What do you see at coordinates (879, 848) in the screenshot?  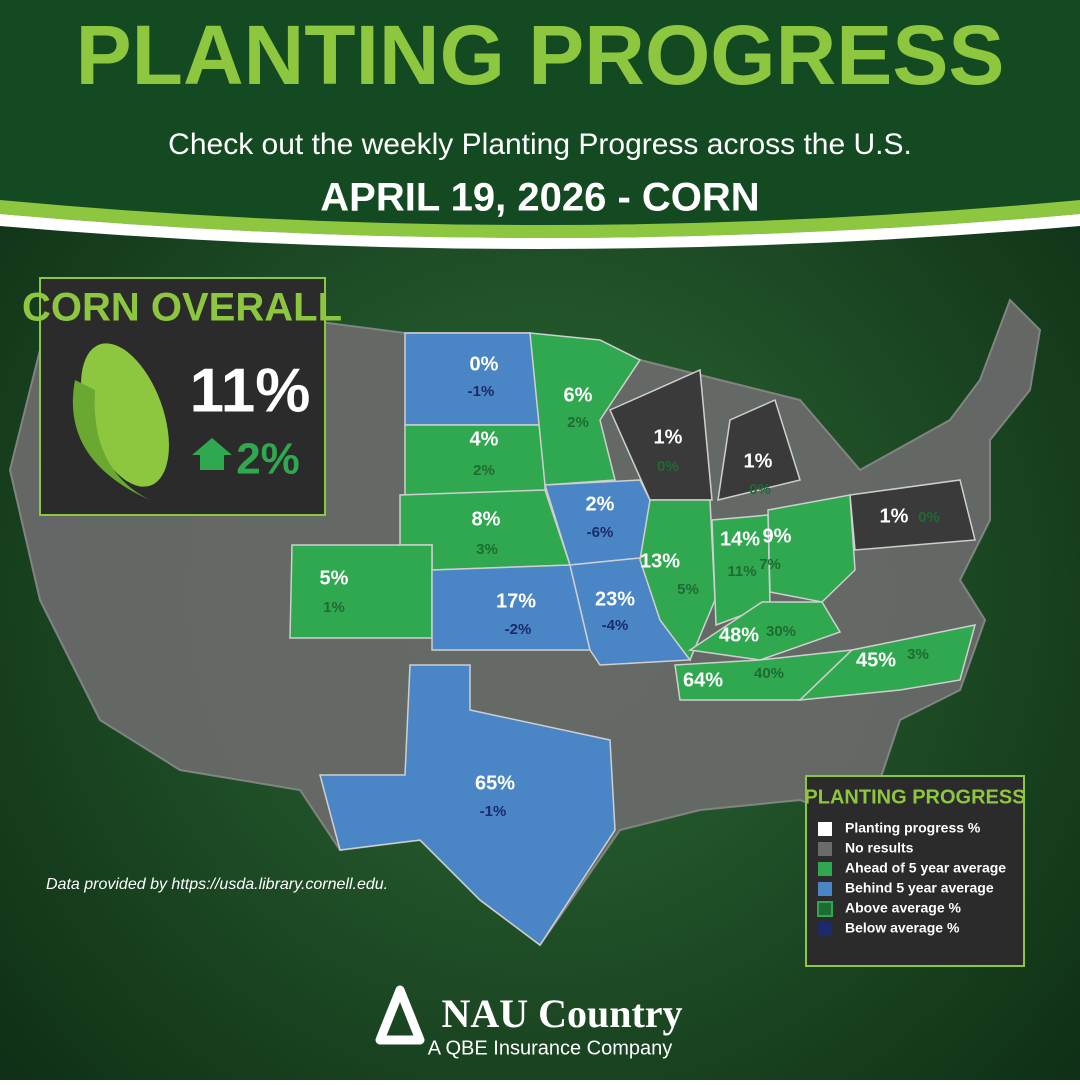 I see `legend-label: No results` at bounding box center [879, 848].